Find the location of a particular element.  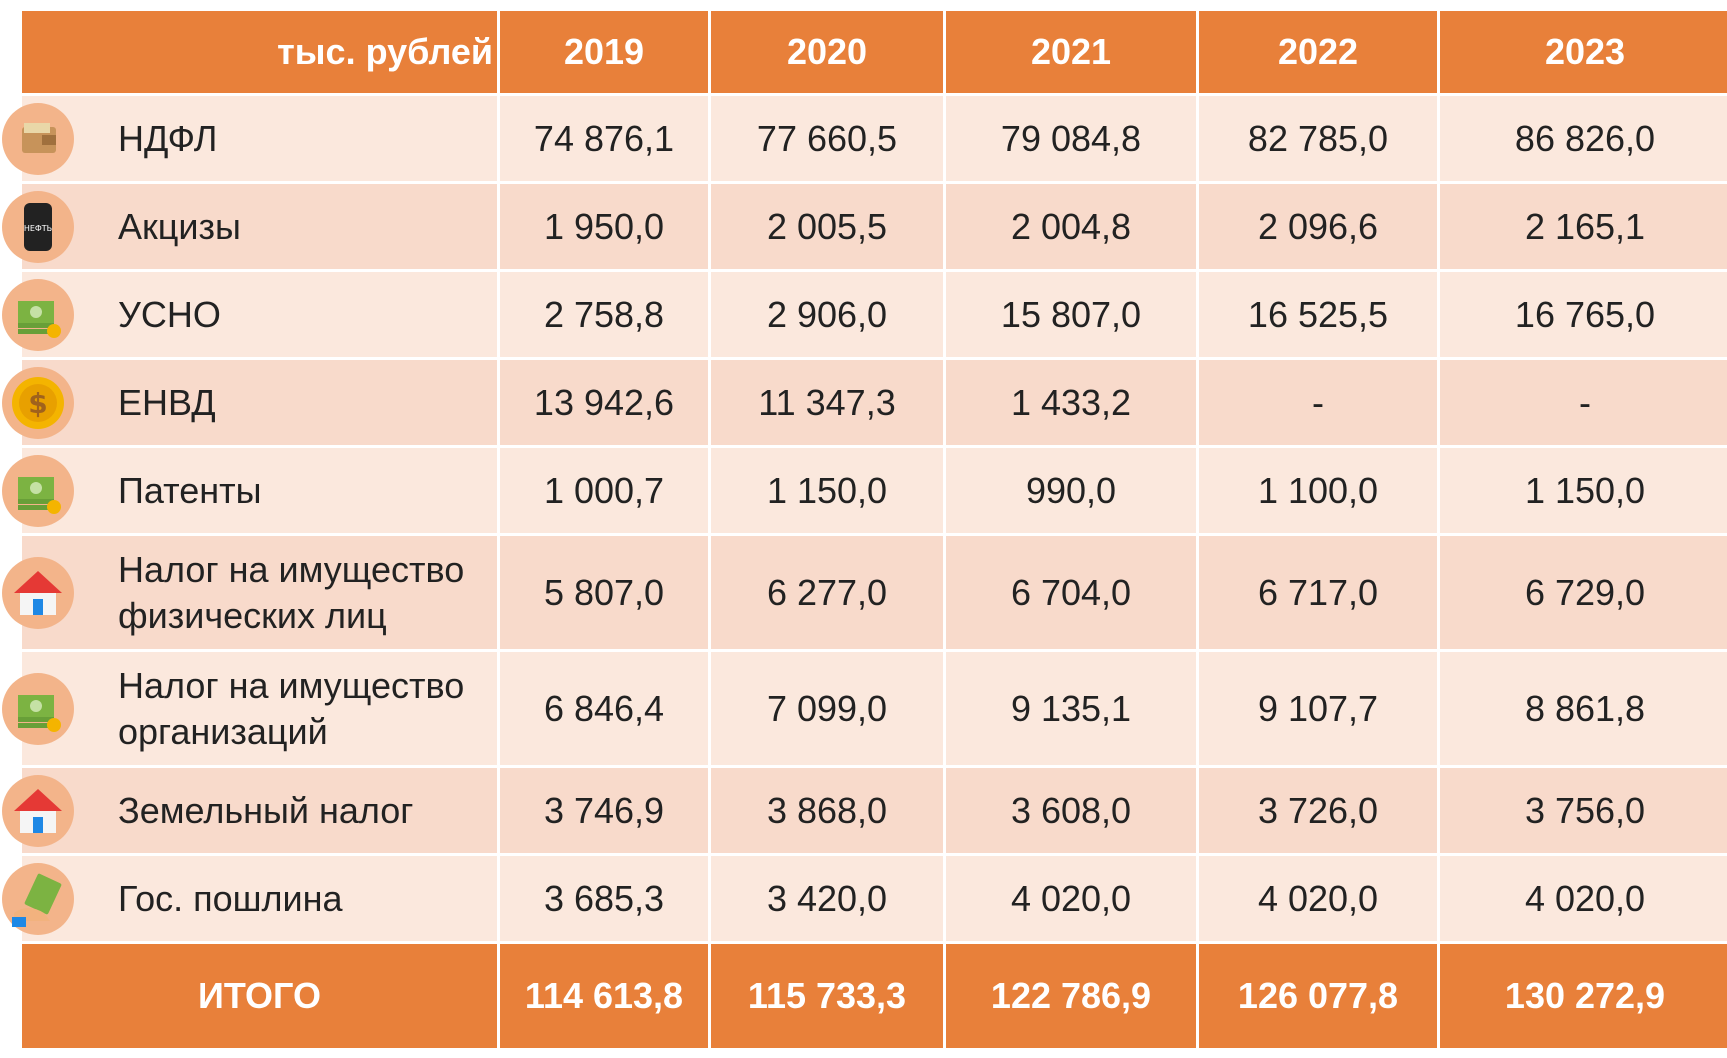

header-row: тыс. рублей 2019 2020 2021 2022 2023 is located at coordinates (874, 52).